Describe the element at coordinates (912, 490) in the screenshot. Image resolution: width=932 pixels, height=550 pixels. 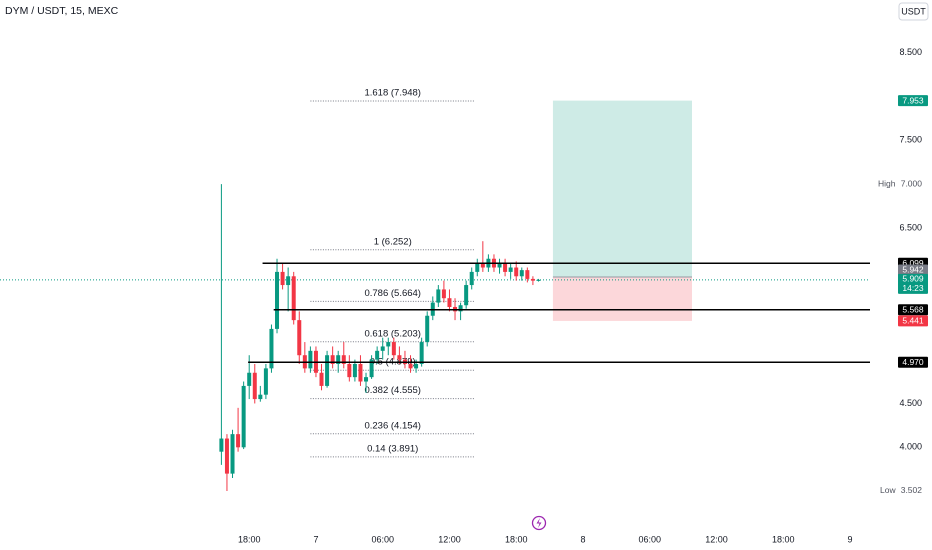
I see `low-marker-value: 3.502` at that location.